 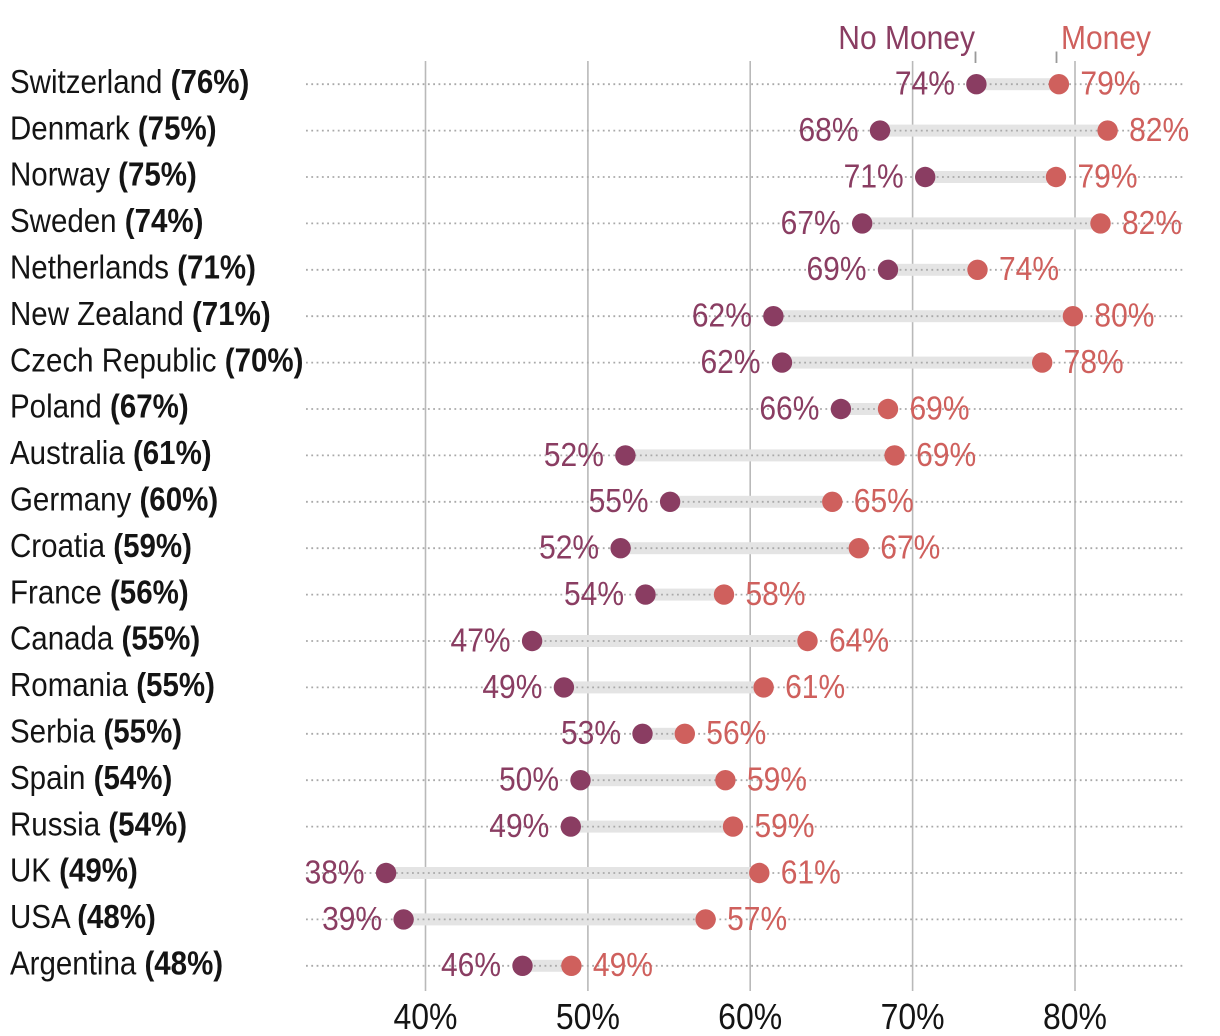 What do you see at coordinates (335, 872) in the screenshot?
I see `svg-text: 38%` at bounding box center [335, 872].